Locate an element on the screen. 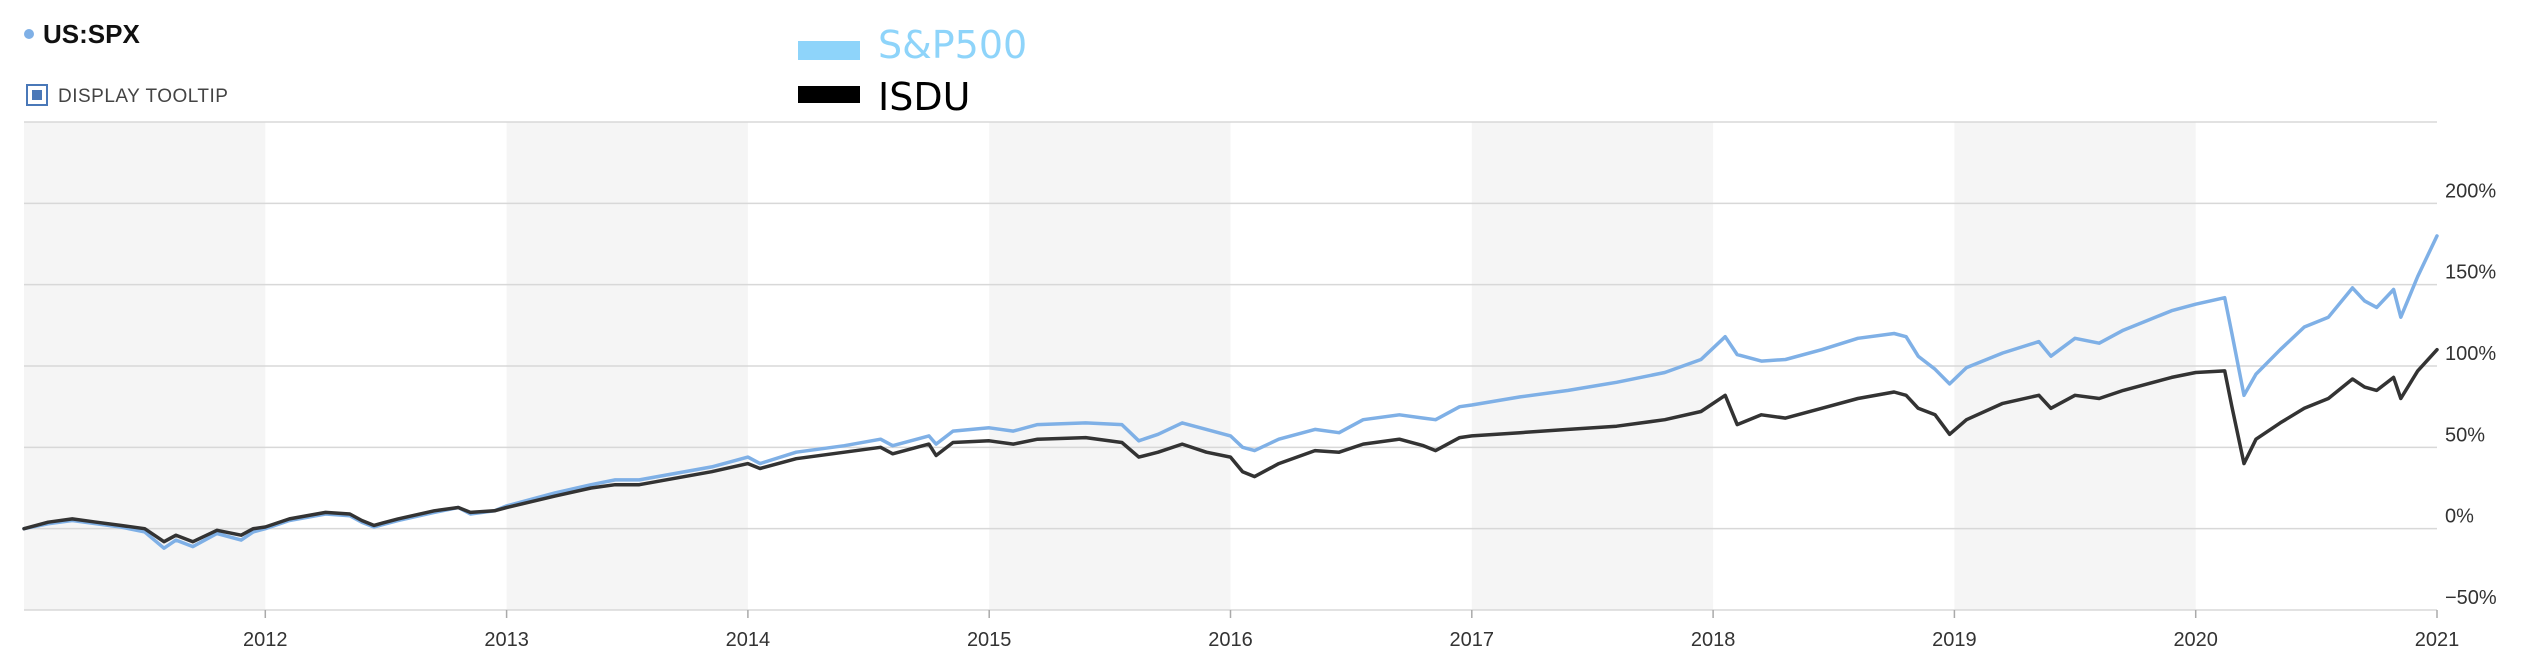  y-tick-label: 0% is located at coordinates (2459, 517).